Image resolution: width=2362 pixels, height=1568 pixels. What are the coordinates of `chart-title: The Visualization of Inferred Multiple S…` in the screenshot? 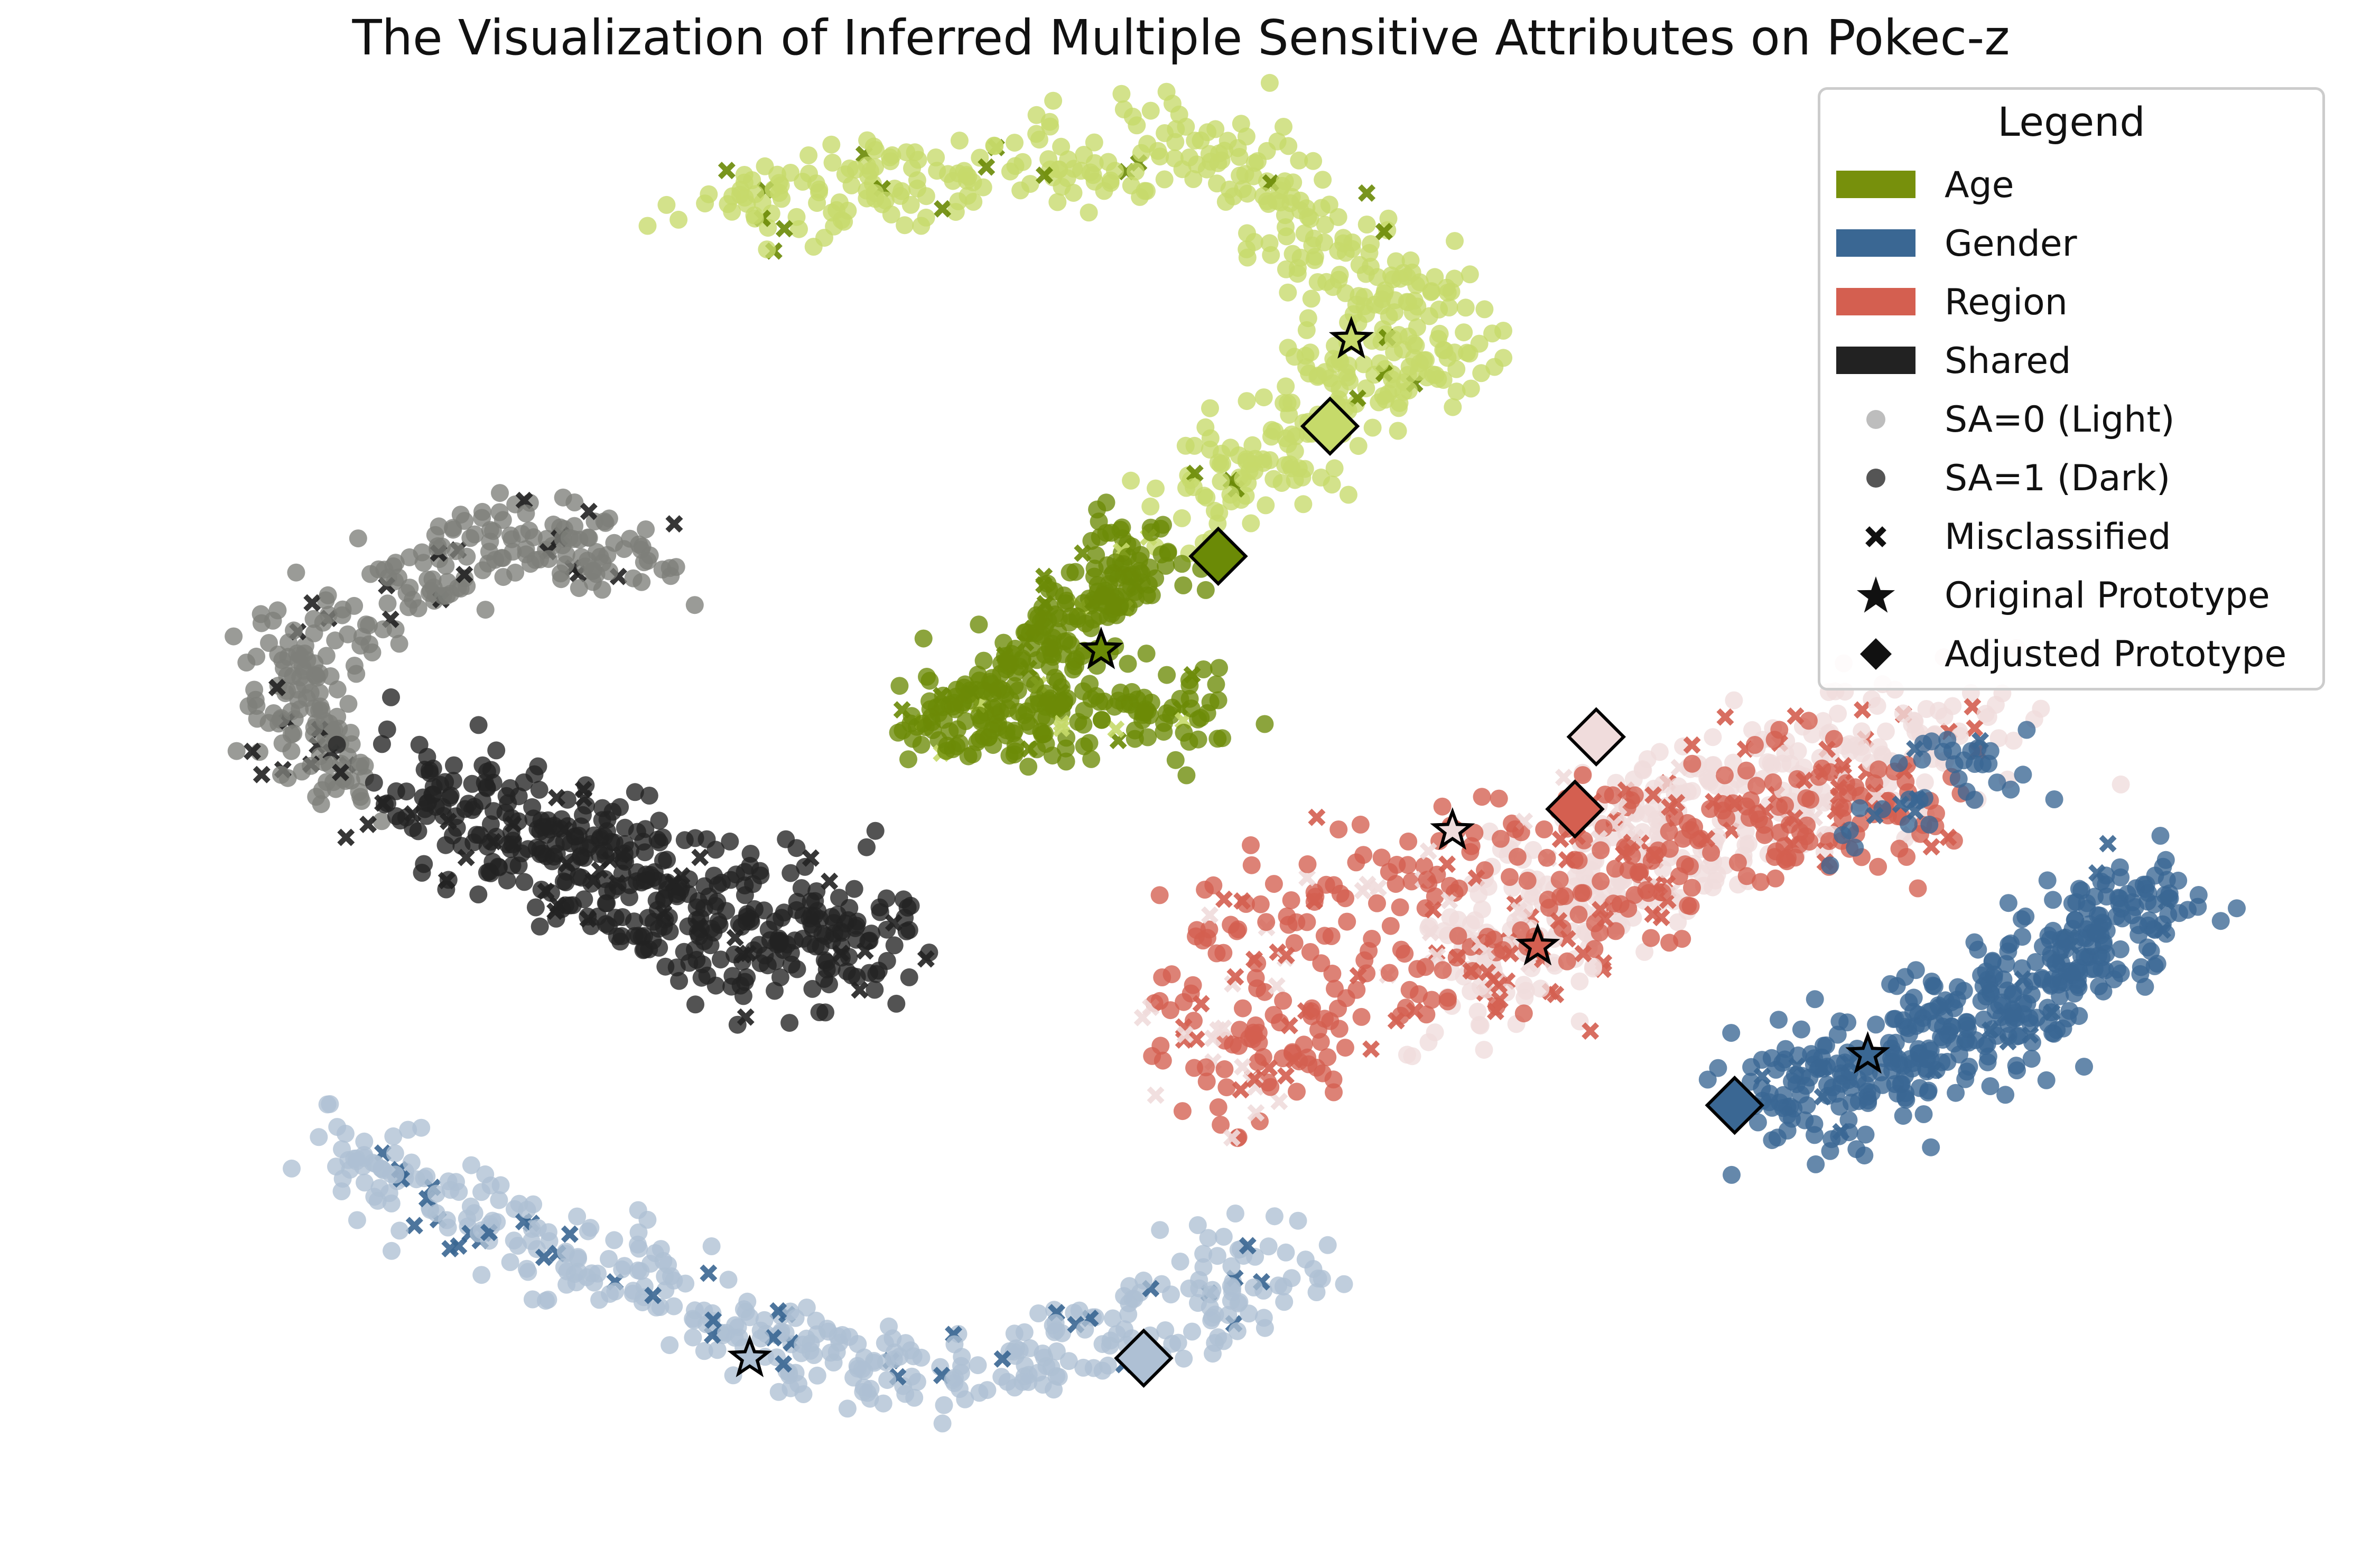 It's located at (1181, 38).